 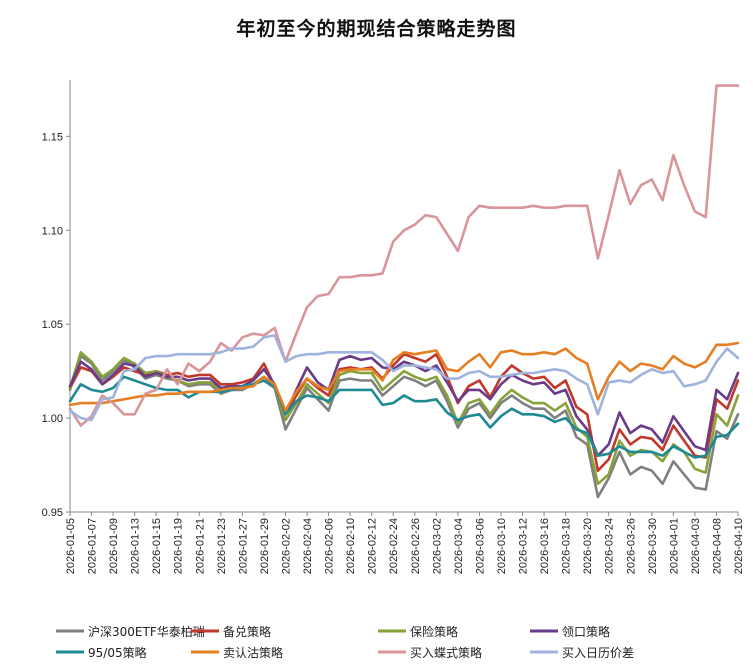 I want to click on x-tick-label: 2026-01-09, so click(x=114, y=546).